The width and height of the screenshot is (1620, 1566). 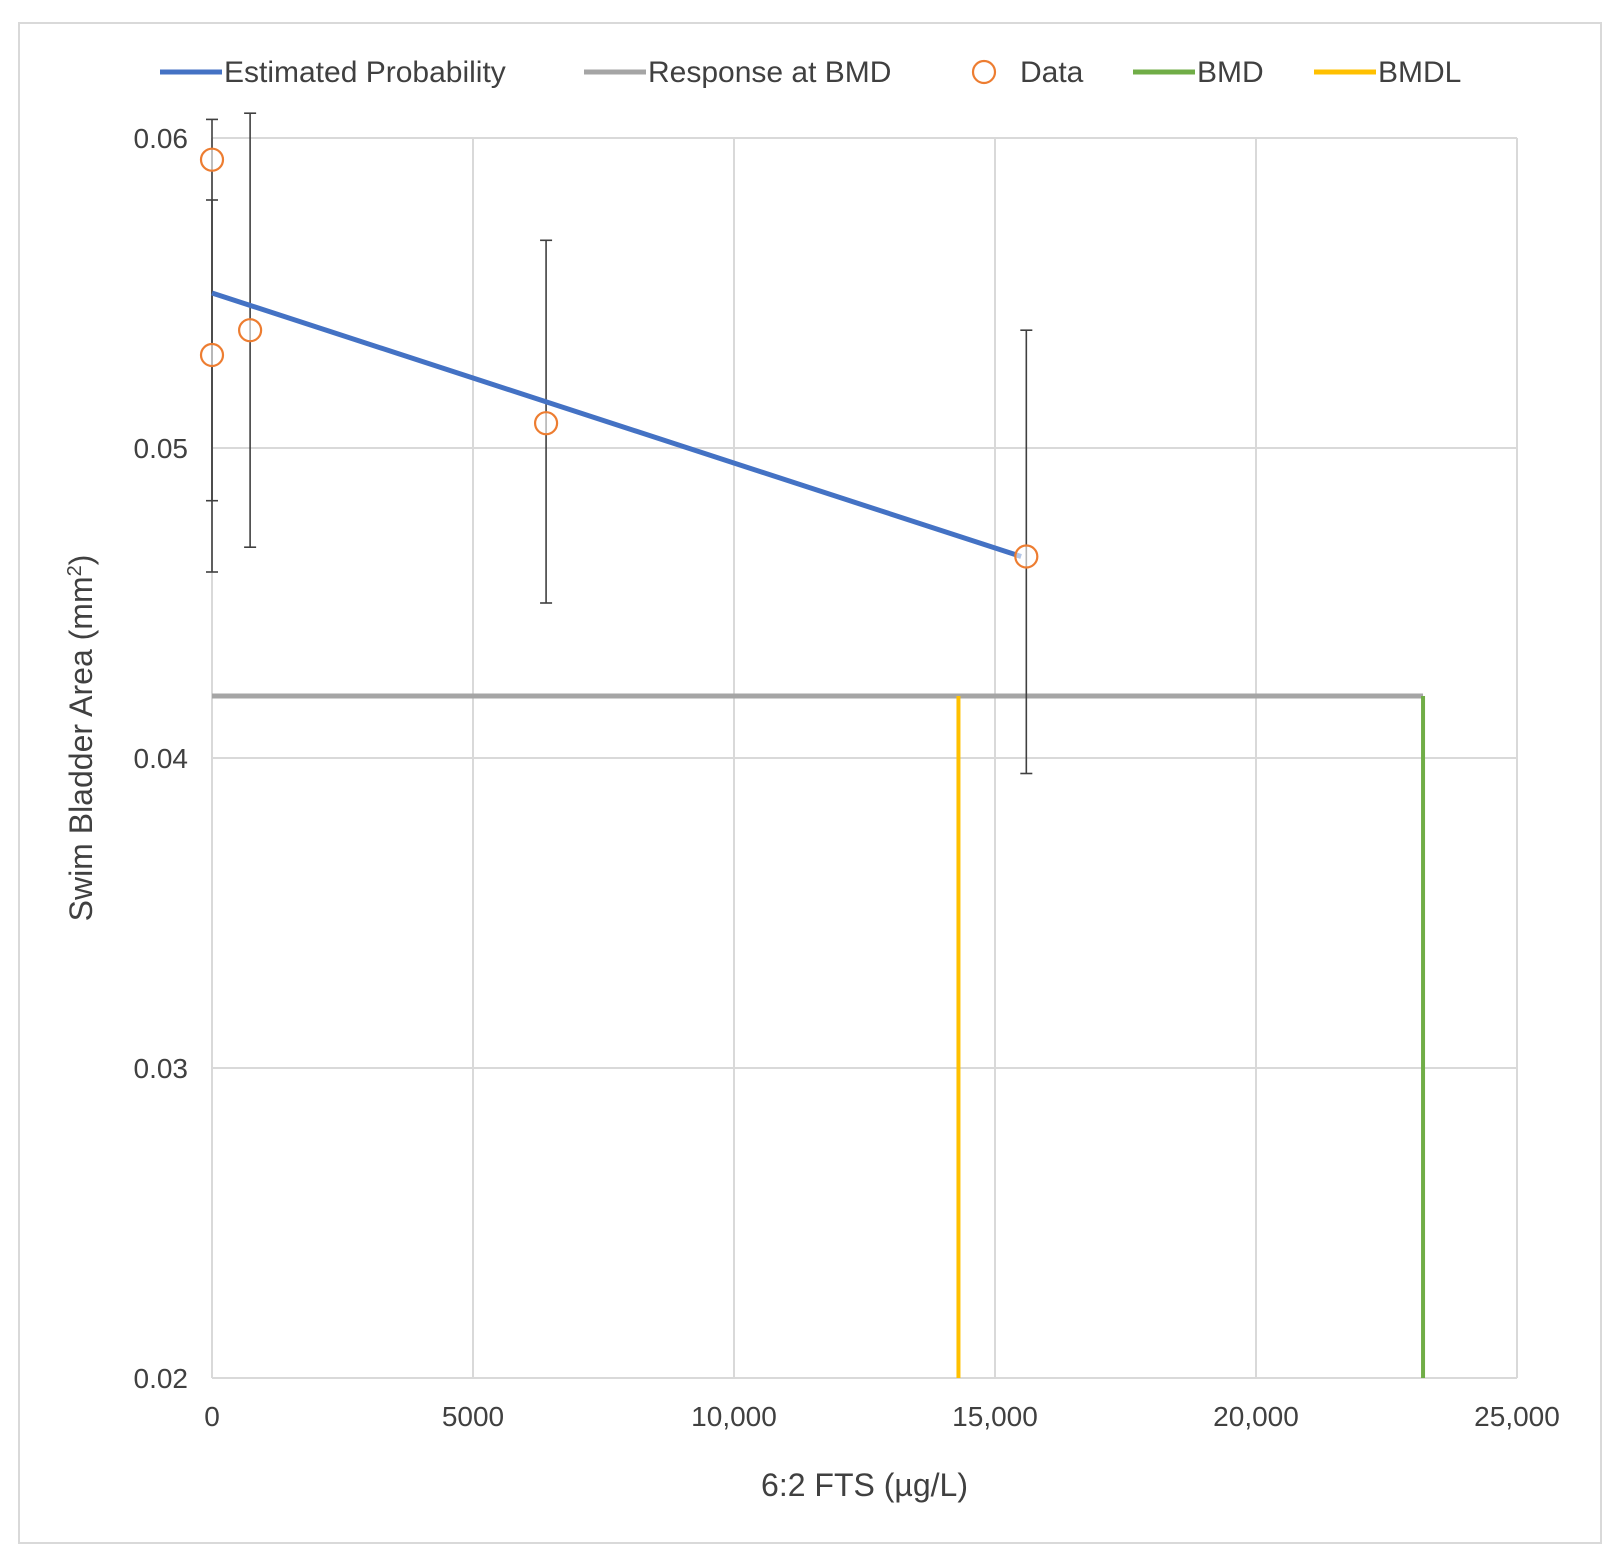 I want to click on x-tick-label: 0, so click(x=212, y=1416).